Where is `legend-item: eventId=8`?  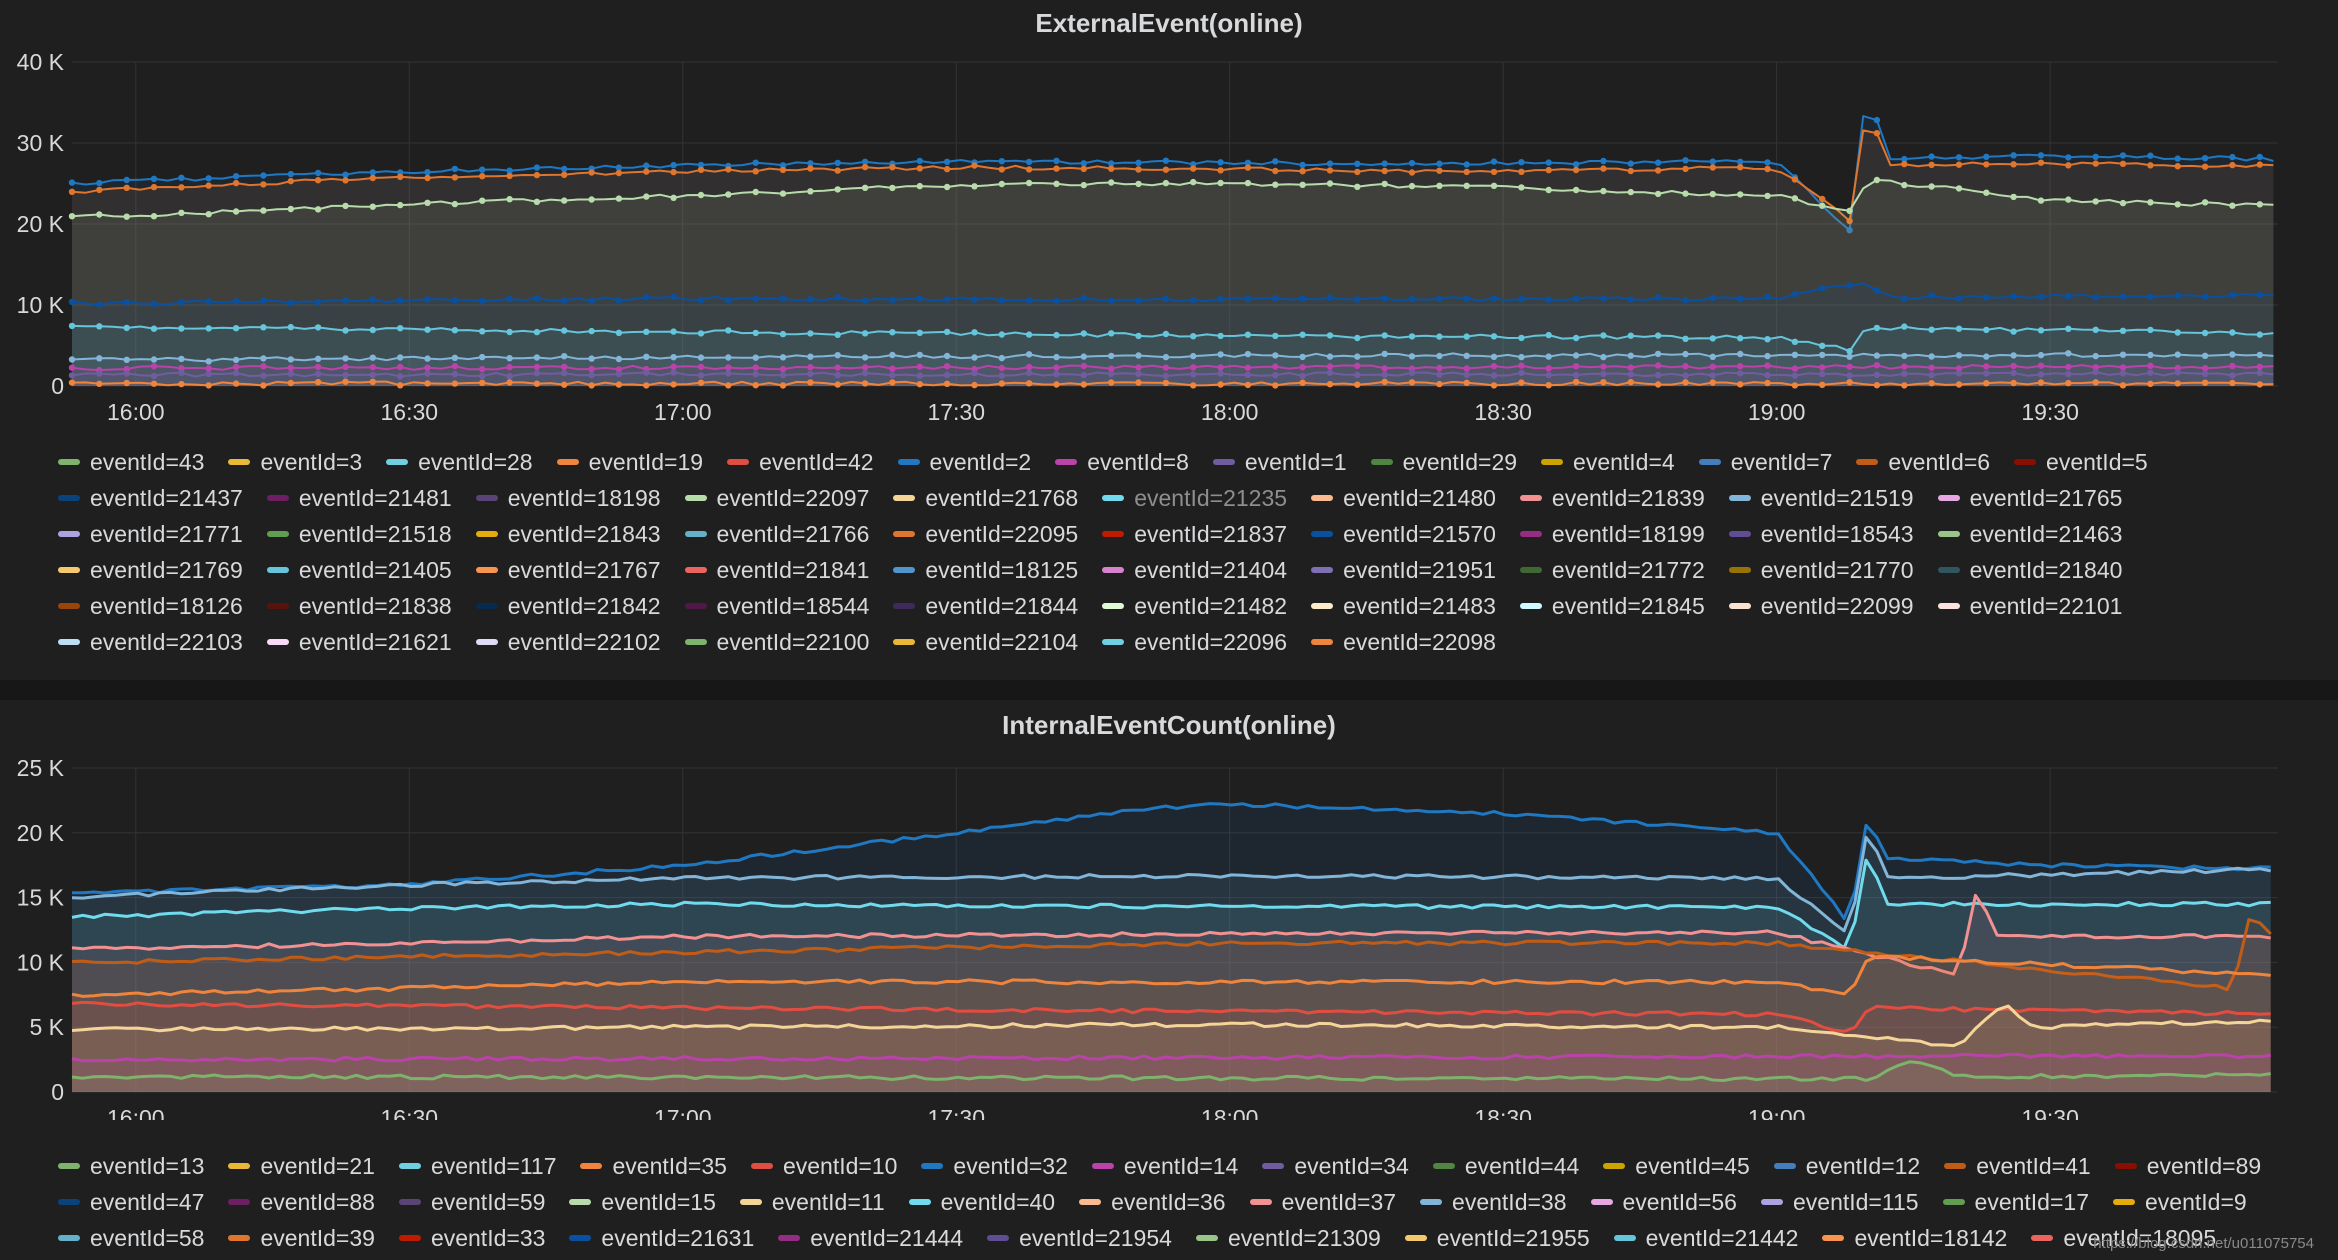
legend-item: eventId=8 is located at coordinates (1122, 462).